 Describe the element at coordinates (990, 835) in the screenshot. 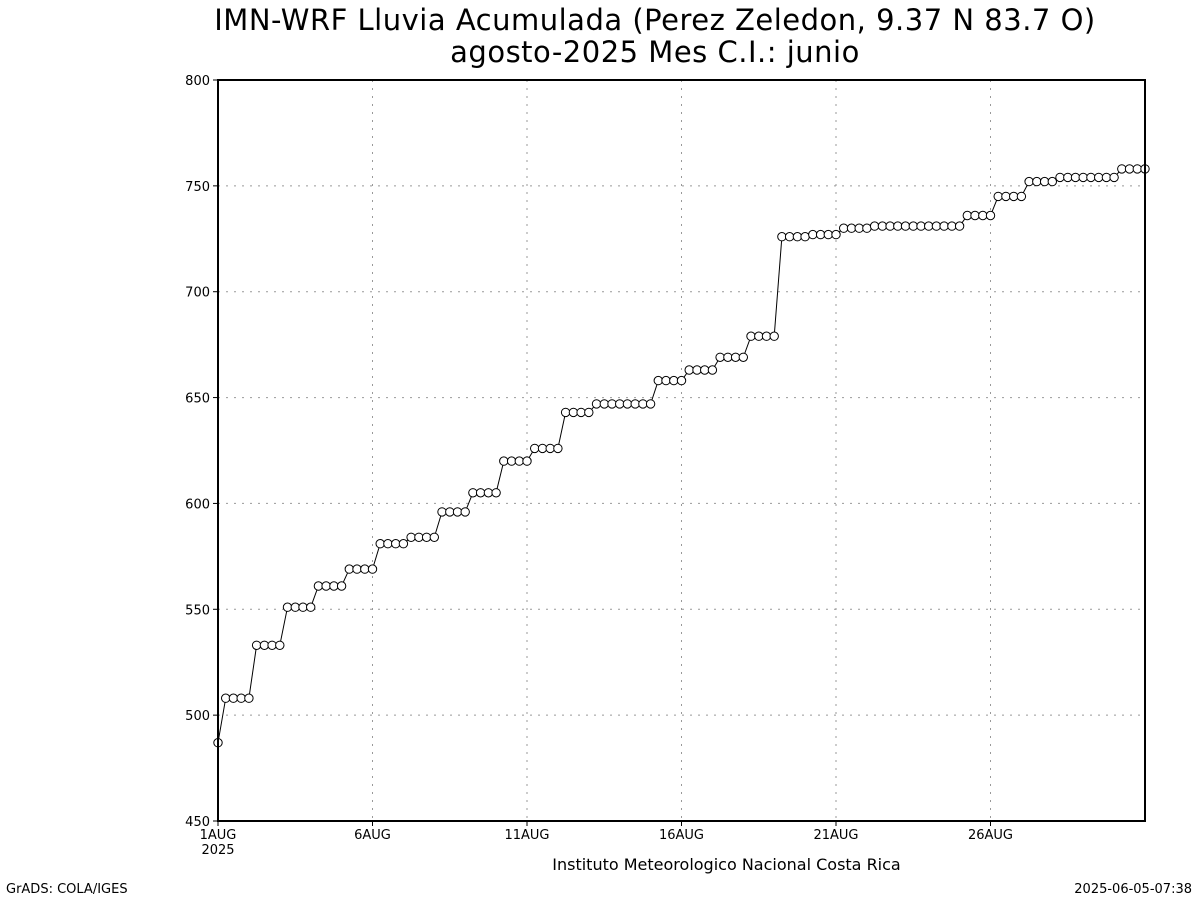

I see `x-tick-label: 26AUG` at that location.